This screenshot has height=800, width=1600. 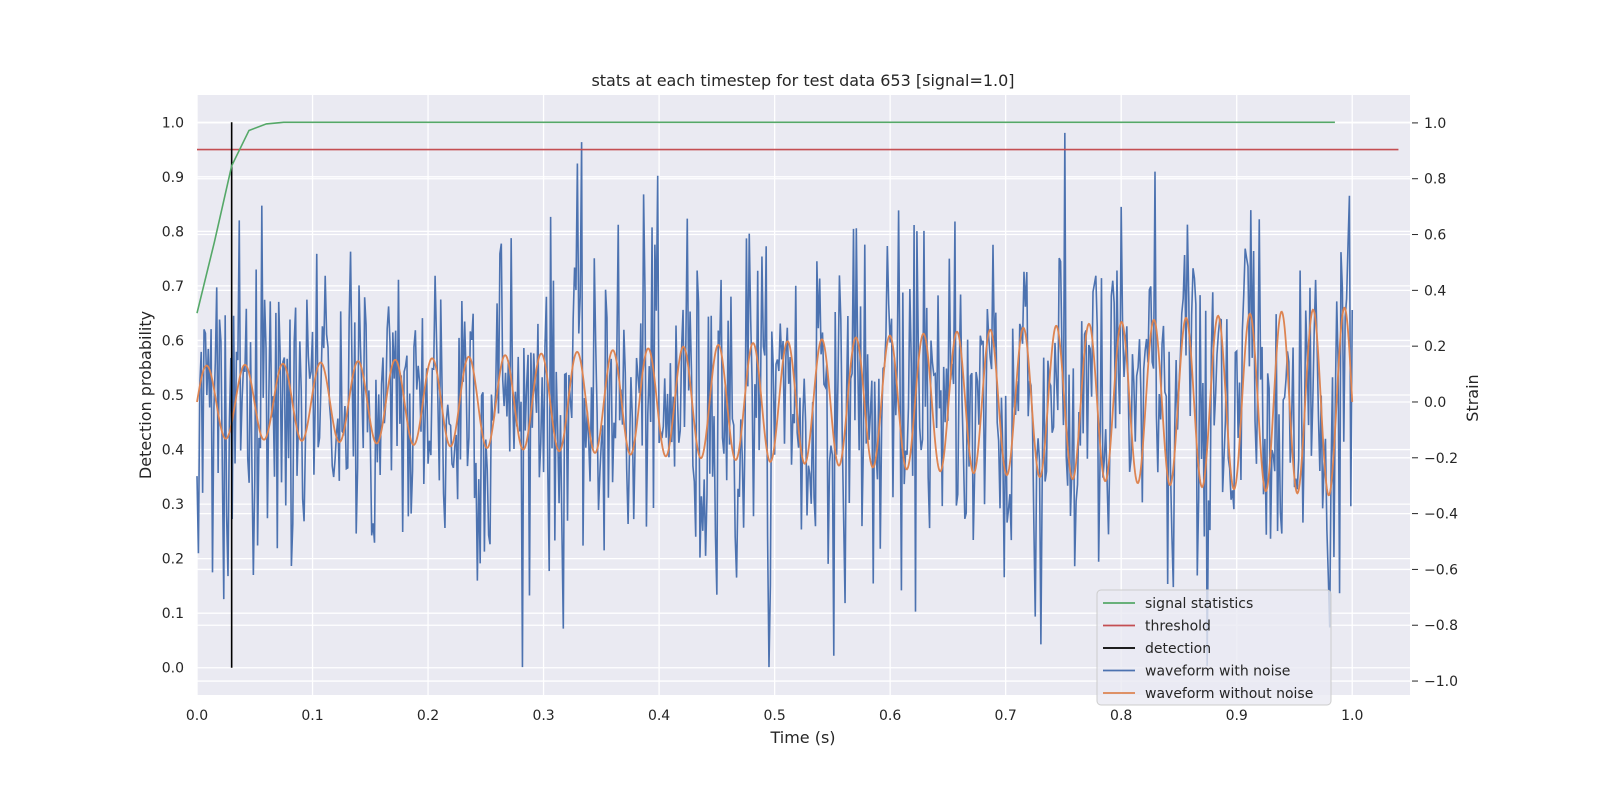 What do you see at coordinates (1199, 604) in the screenshot?
I see `legend-label: signal statistics` at bounding box center [1199, 604].